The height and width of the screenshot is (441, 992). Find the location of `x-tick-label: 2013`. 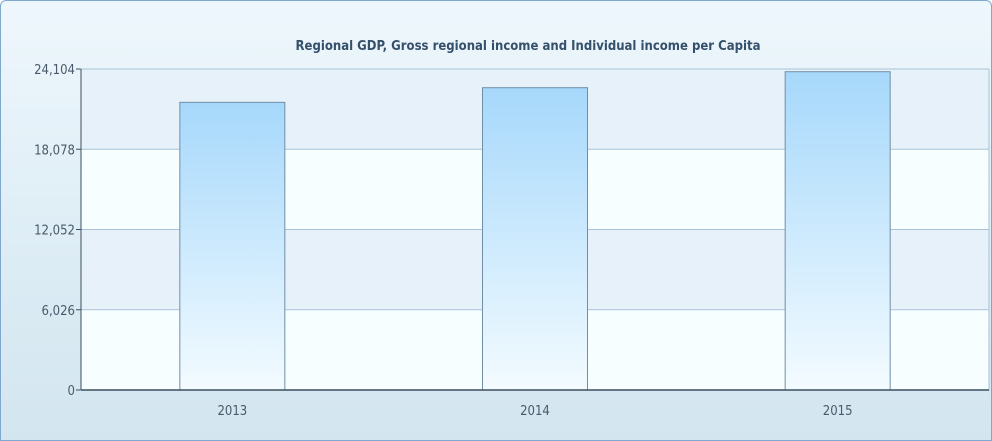

x-tick-label: 2013 is located at coordinates (232, 411).